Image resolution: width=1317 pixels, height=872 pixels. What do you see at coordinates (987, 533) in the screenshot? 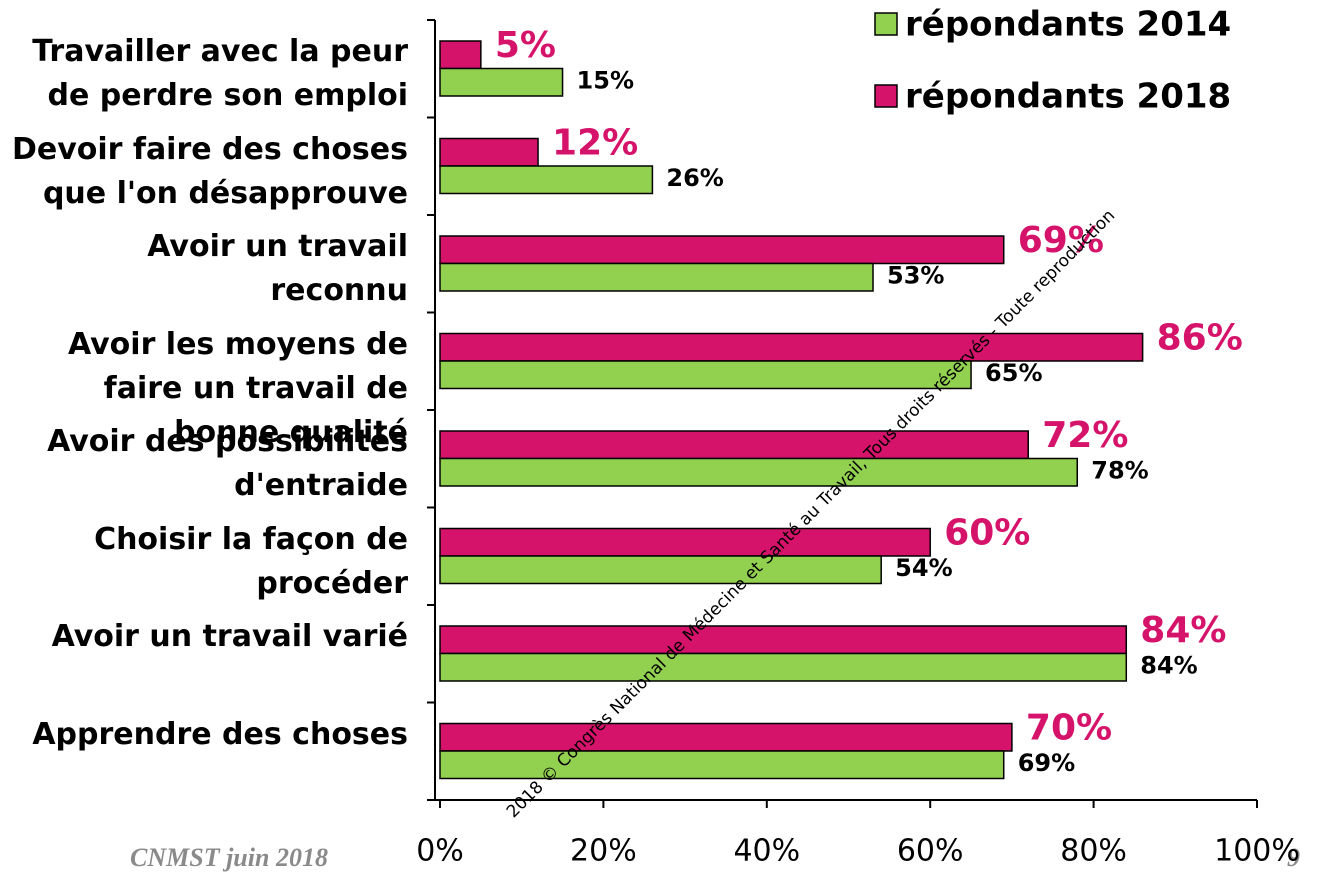
I see `value-label: 60%` at bounding box center [987, 533].